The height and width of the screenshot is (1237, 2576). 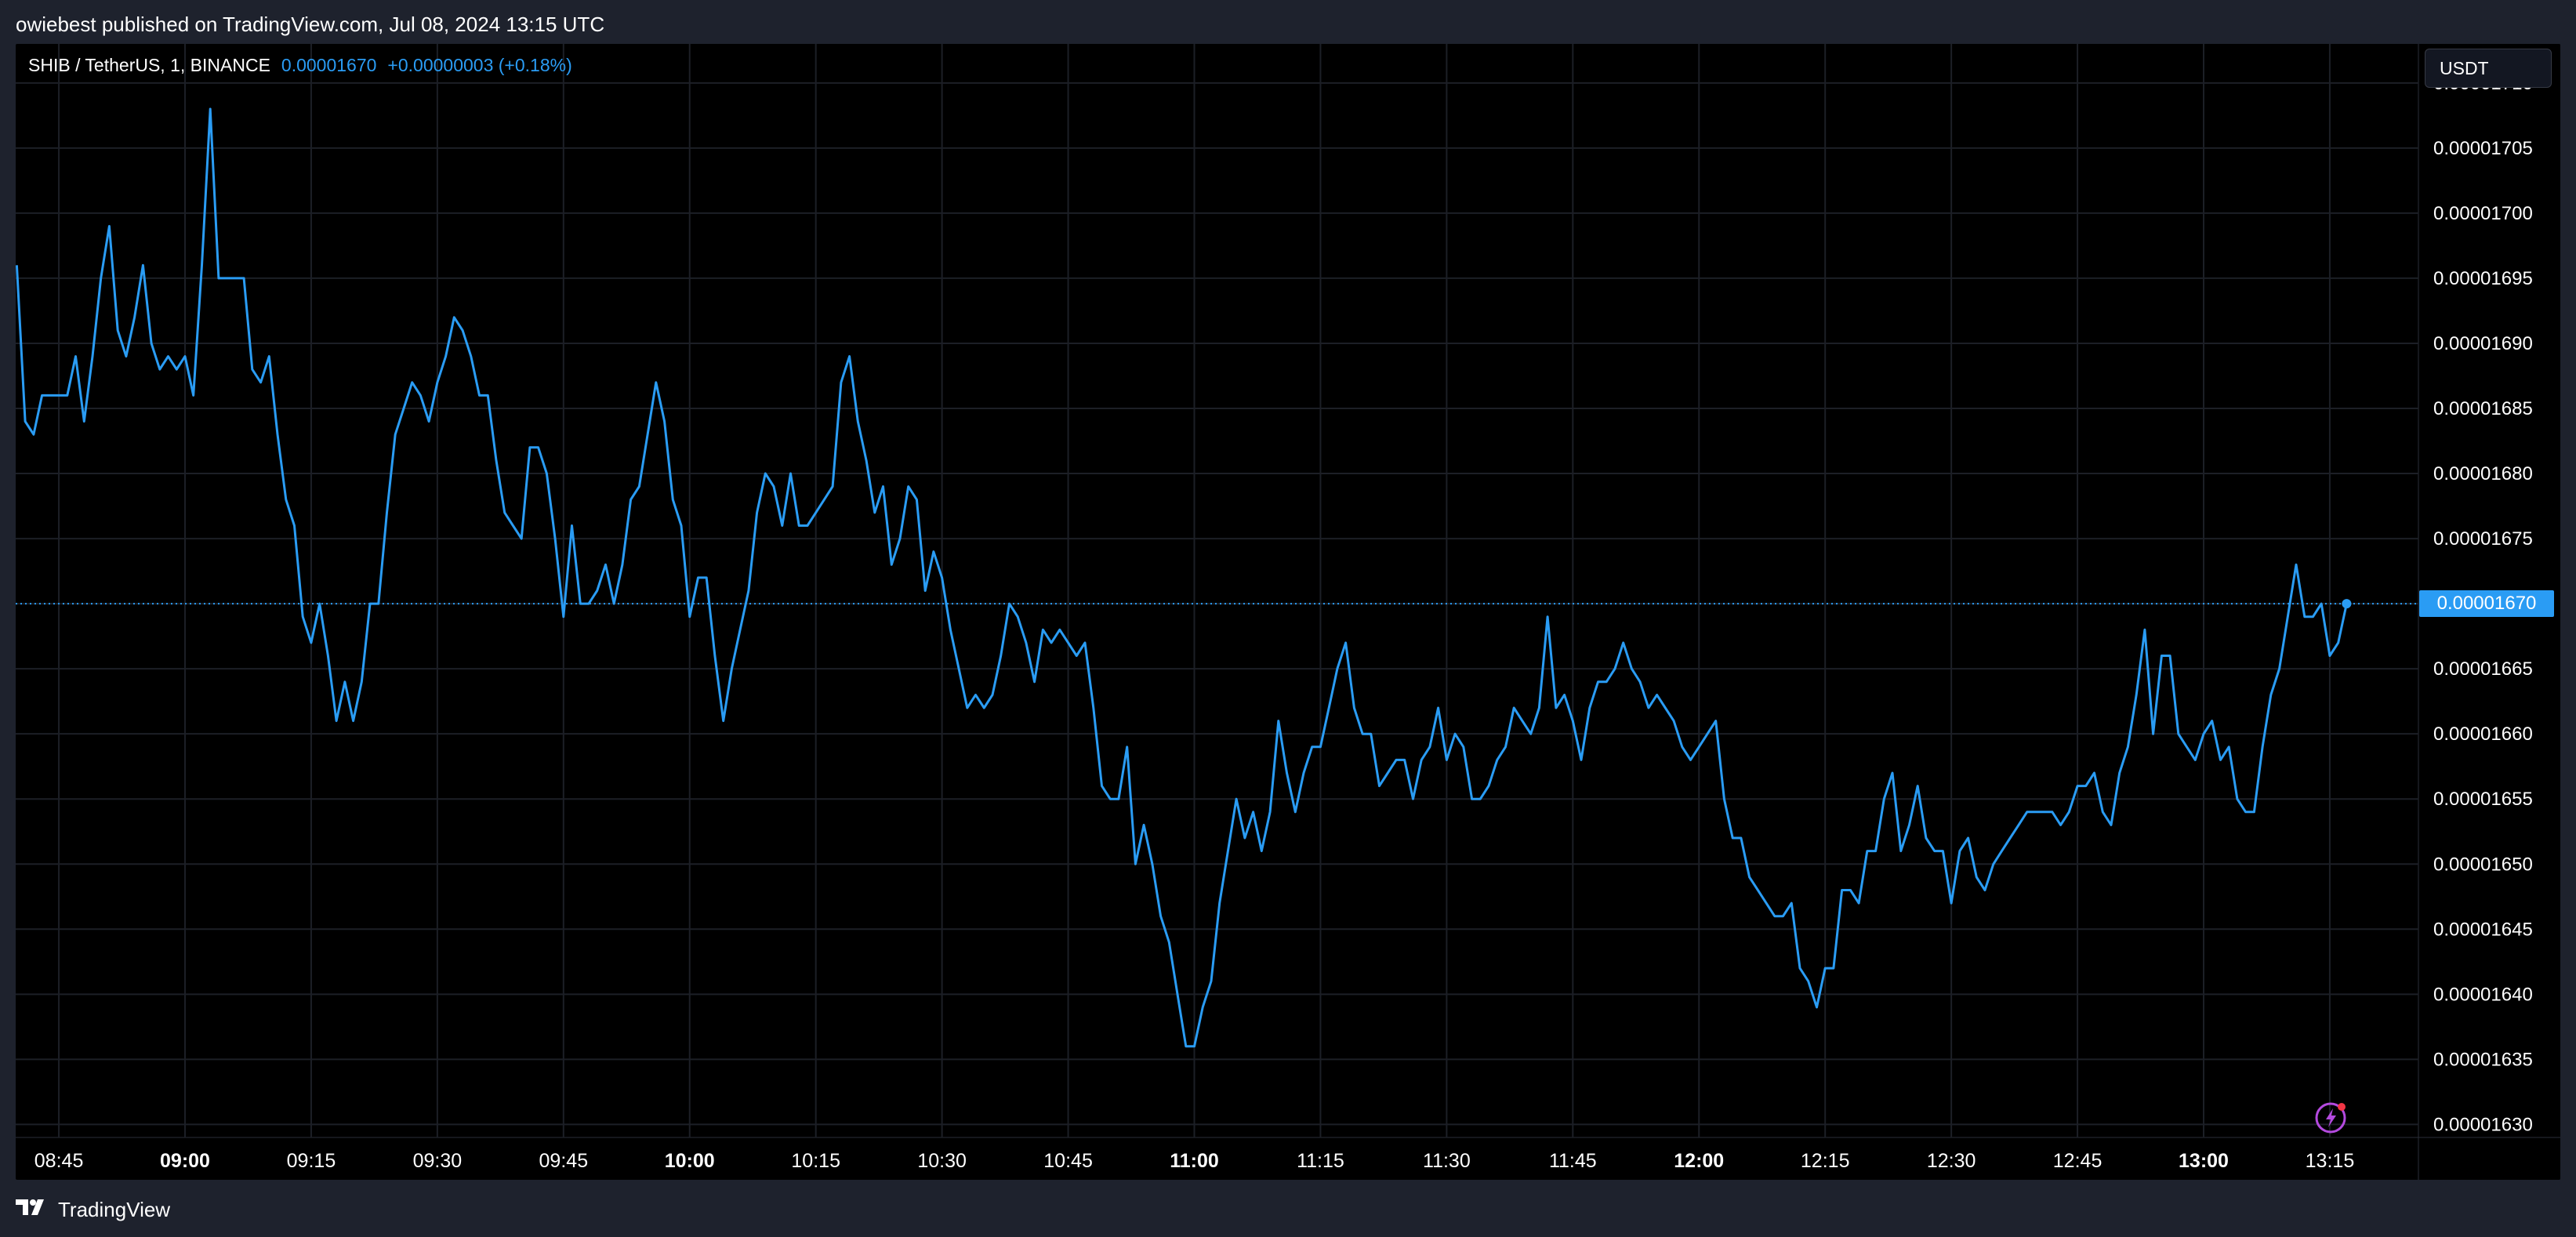 I want to click on xtick-label: 11:00, so click(x=1195, y=1161).